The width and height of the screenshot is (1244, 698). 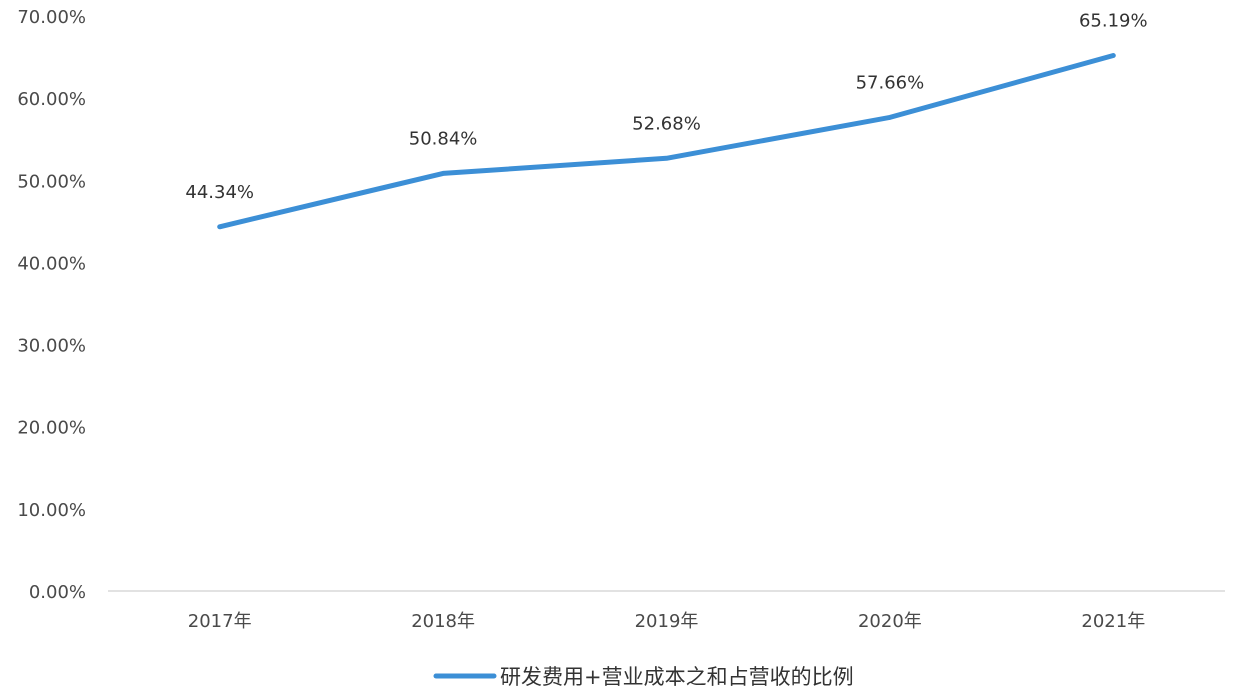 I want to click on legend-label: 研发费用+营业成本之和占营收的比例, so click(x=677, y=677).